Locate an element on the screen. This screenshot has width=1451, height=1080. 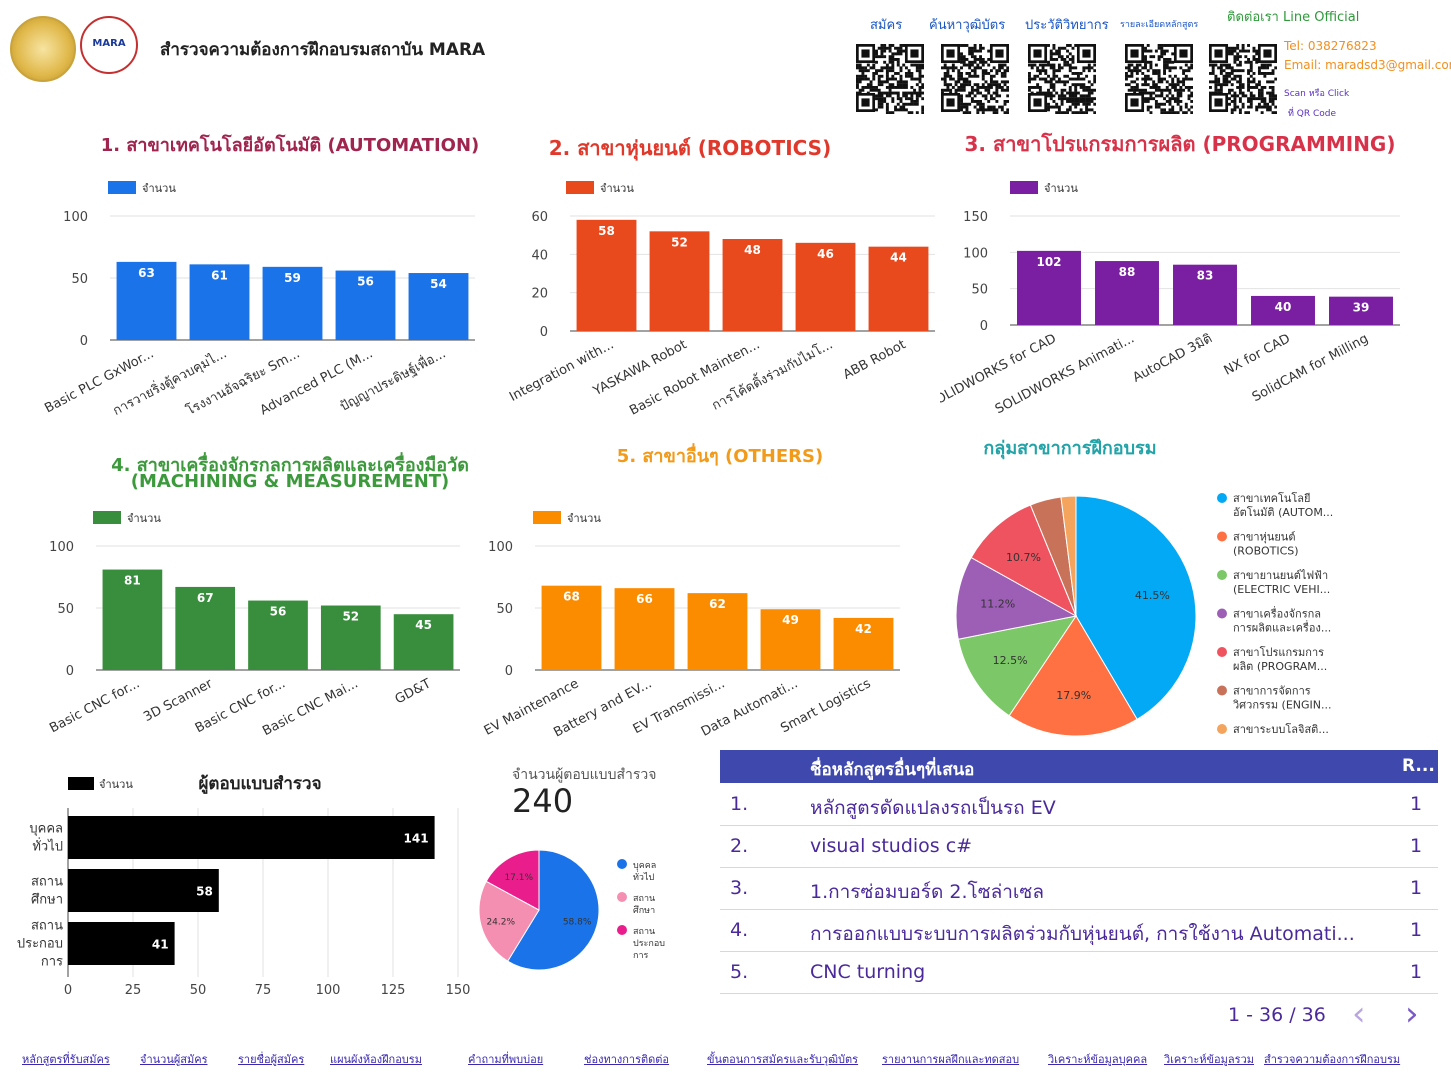
bar-value-label: 63 is located at coordinates (146, 273).